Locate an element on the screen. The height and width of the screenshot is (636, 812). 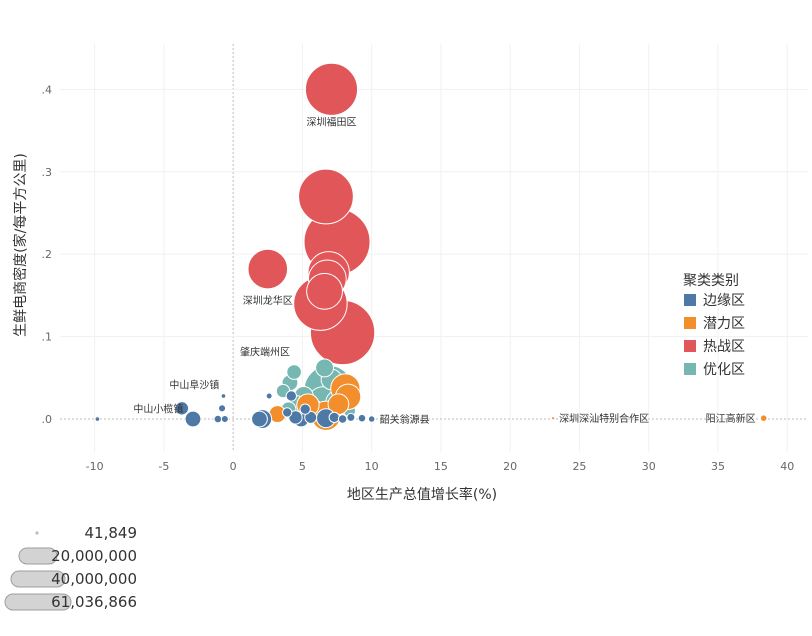
point-label: 韶关翁源县 is located at coordinates (405, 419).